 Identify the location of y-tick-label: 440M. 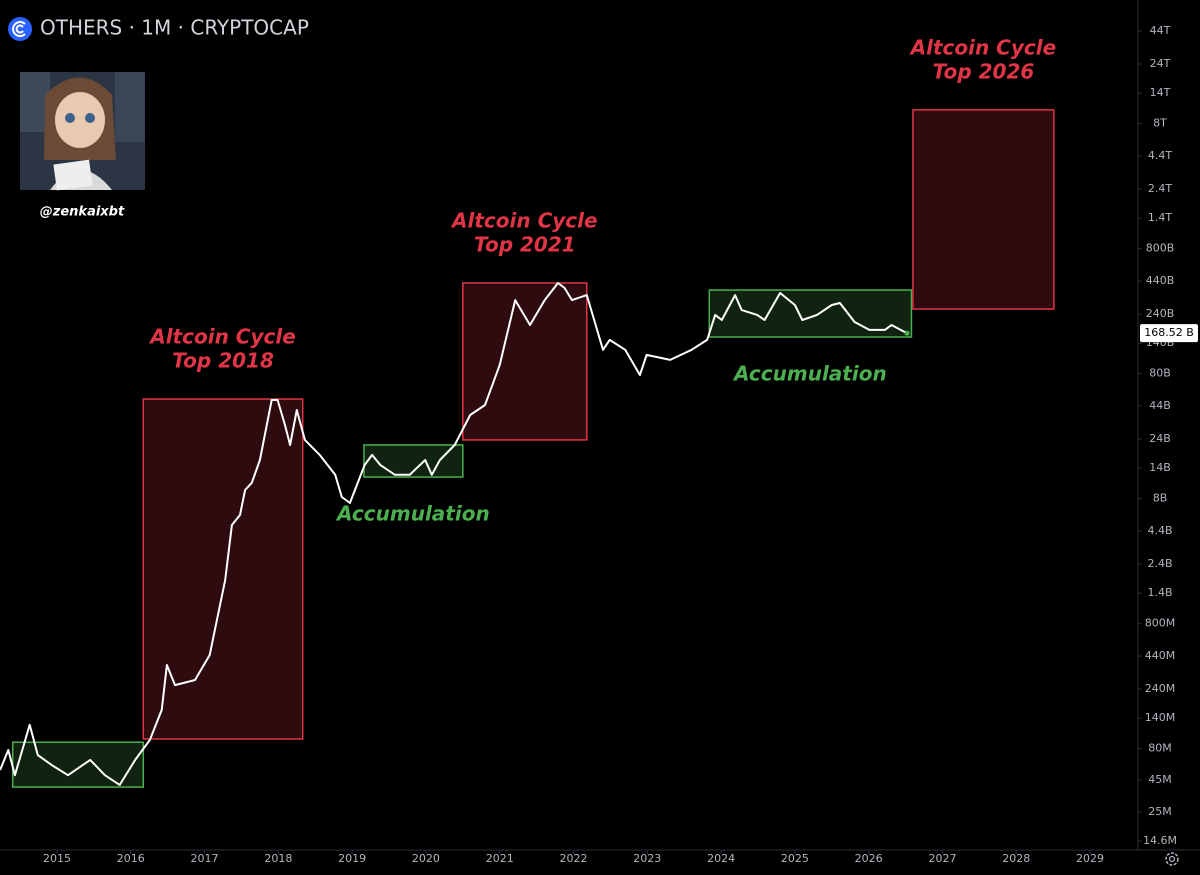
(1160, 655).